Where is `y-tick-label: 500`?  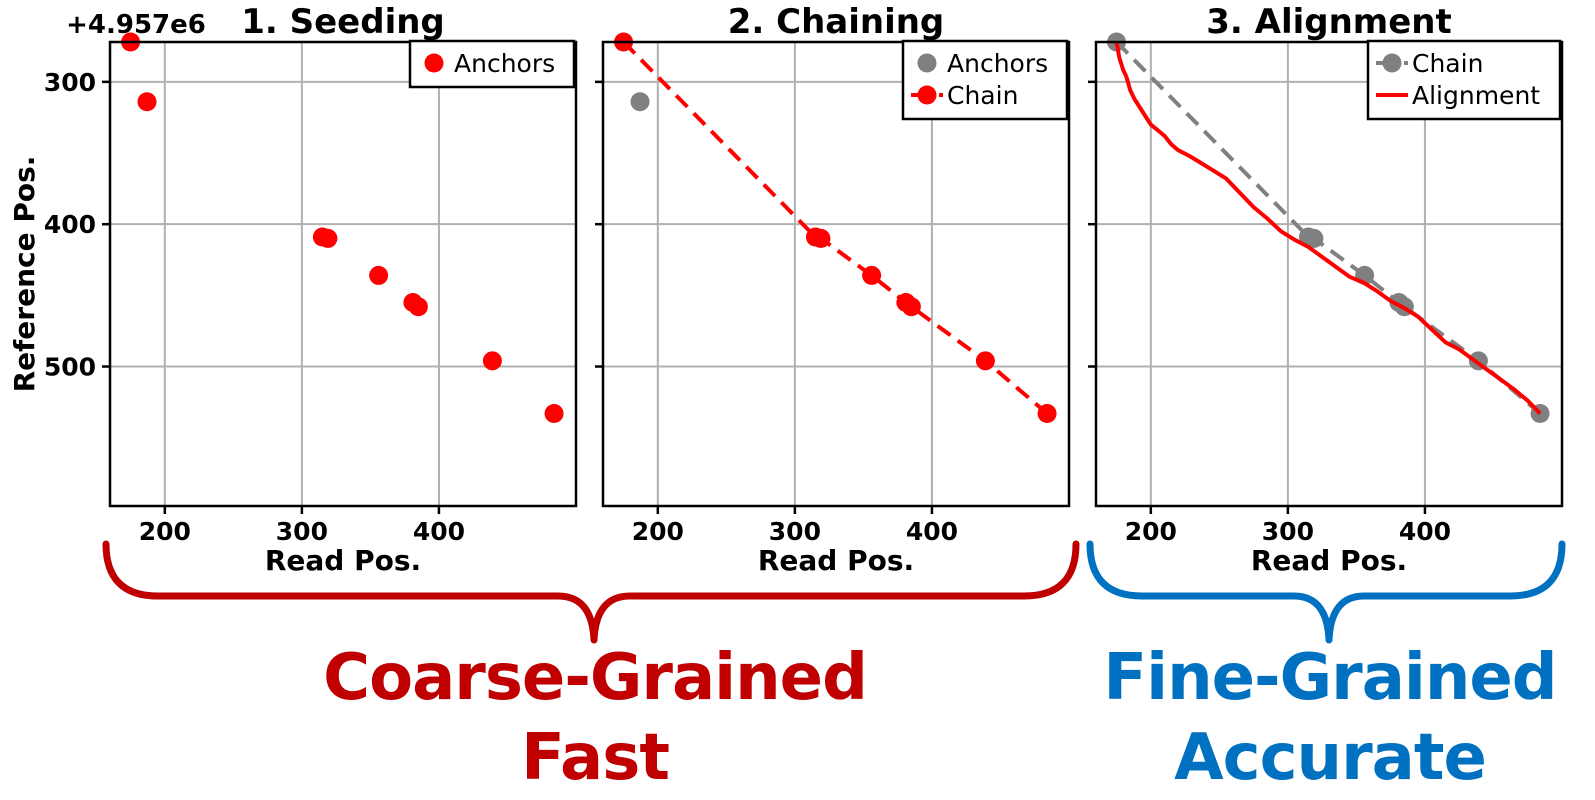
y-tick-label: 500 is located at coordinates (70, 367).